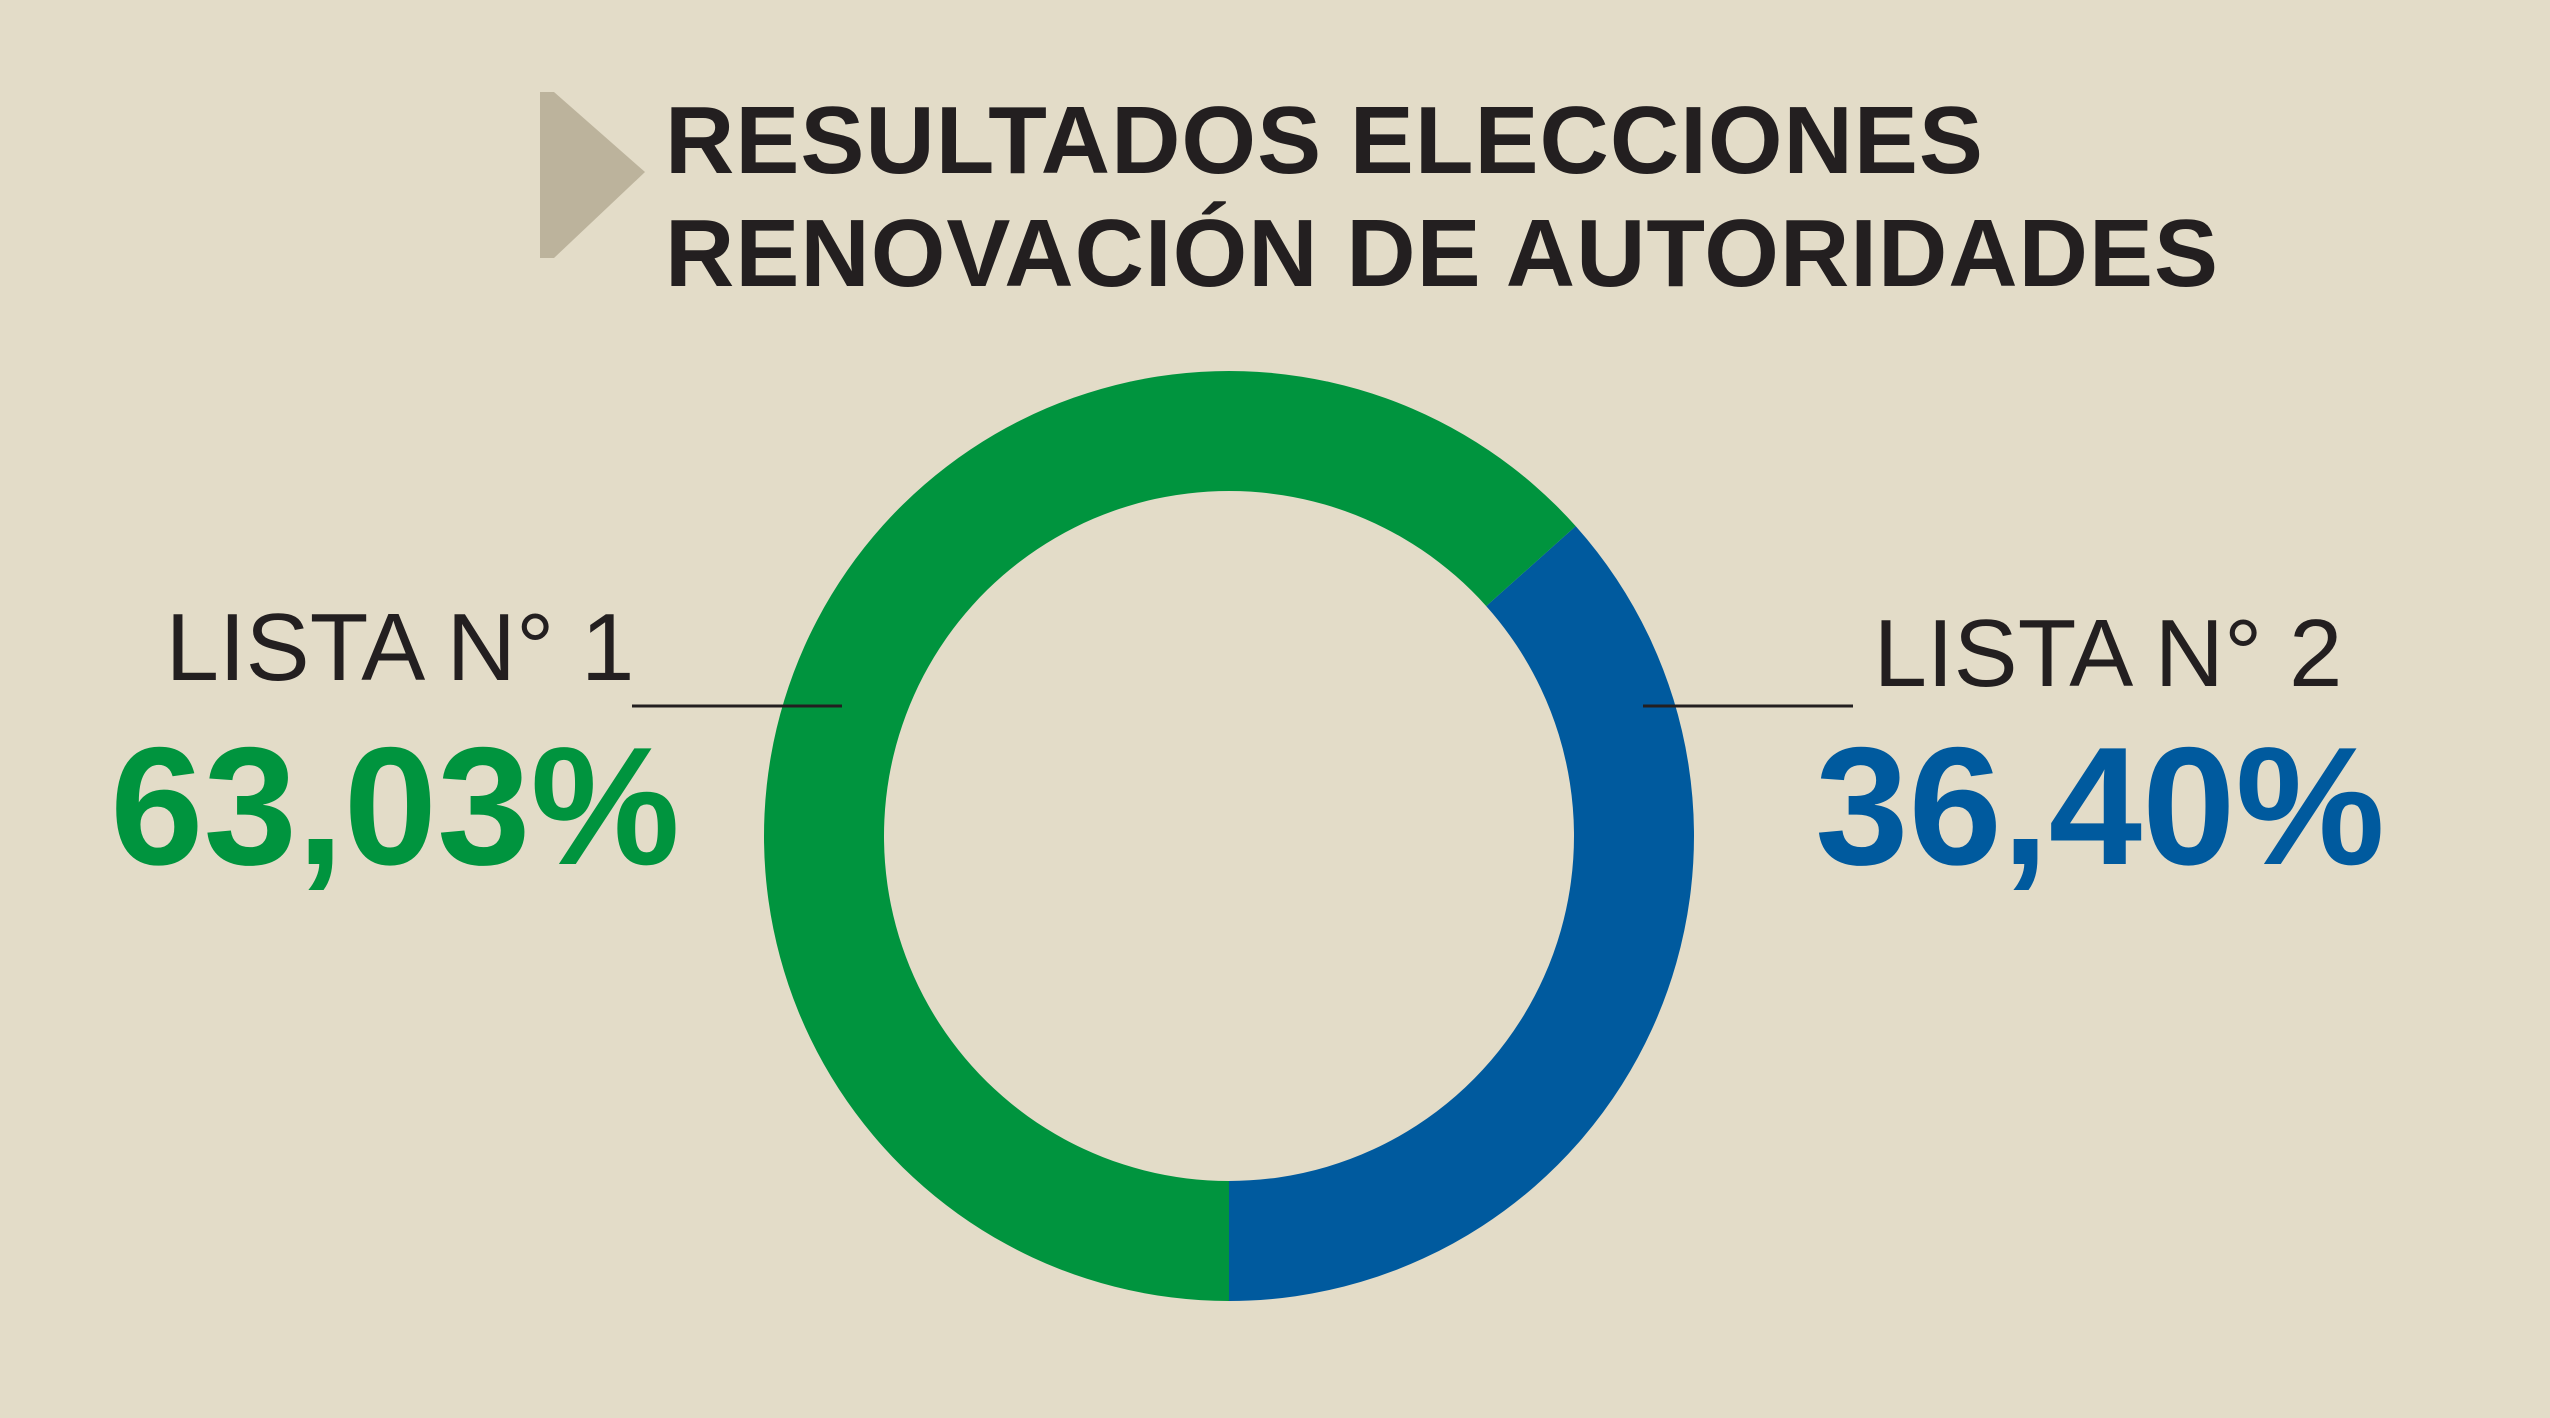 This screenshot has width=2550, height=1418. What do you see at coordinates (1324, 140) in the screenshot?
I see `title-line-1: RESULTADOS ELECCIONES` at bounding box center [1324, 140].